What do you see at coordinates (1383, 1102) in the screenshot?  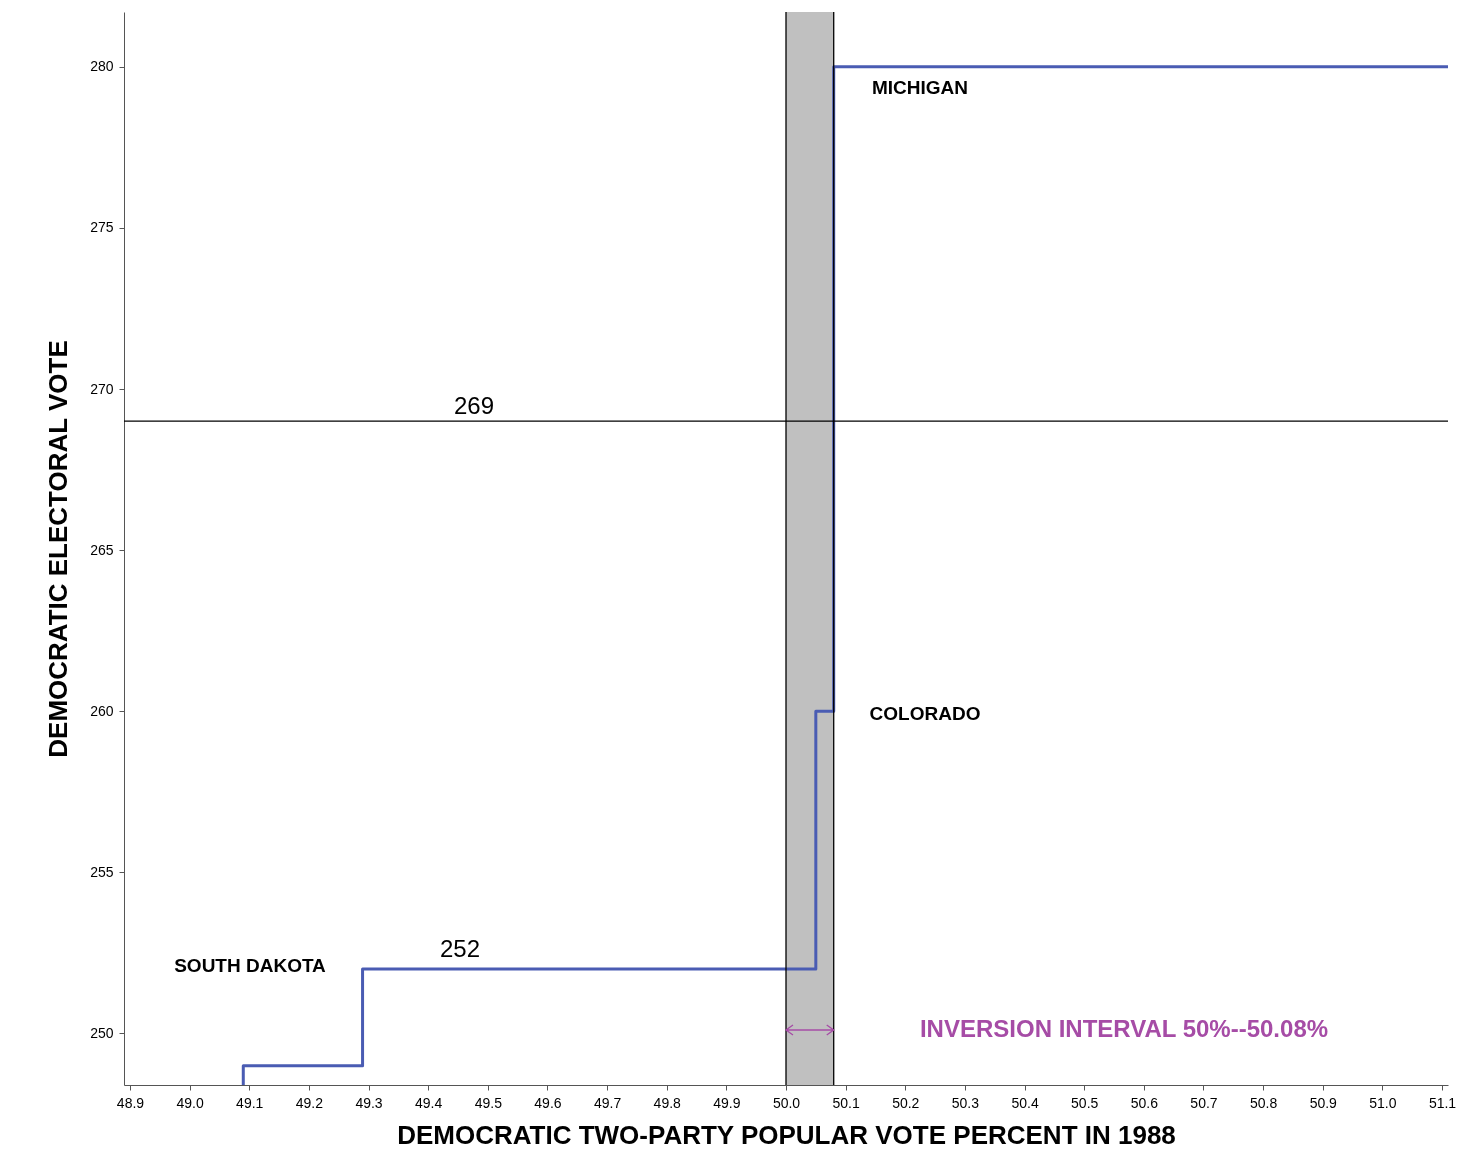 I see `x-tick-label: 51.0` at bounding box center [1383, 1102].